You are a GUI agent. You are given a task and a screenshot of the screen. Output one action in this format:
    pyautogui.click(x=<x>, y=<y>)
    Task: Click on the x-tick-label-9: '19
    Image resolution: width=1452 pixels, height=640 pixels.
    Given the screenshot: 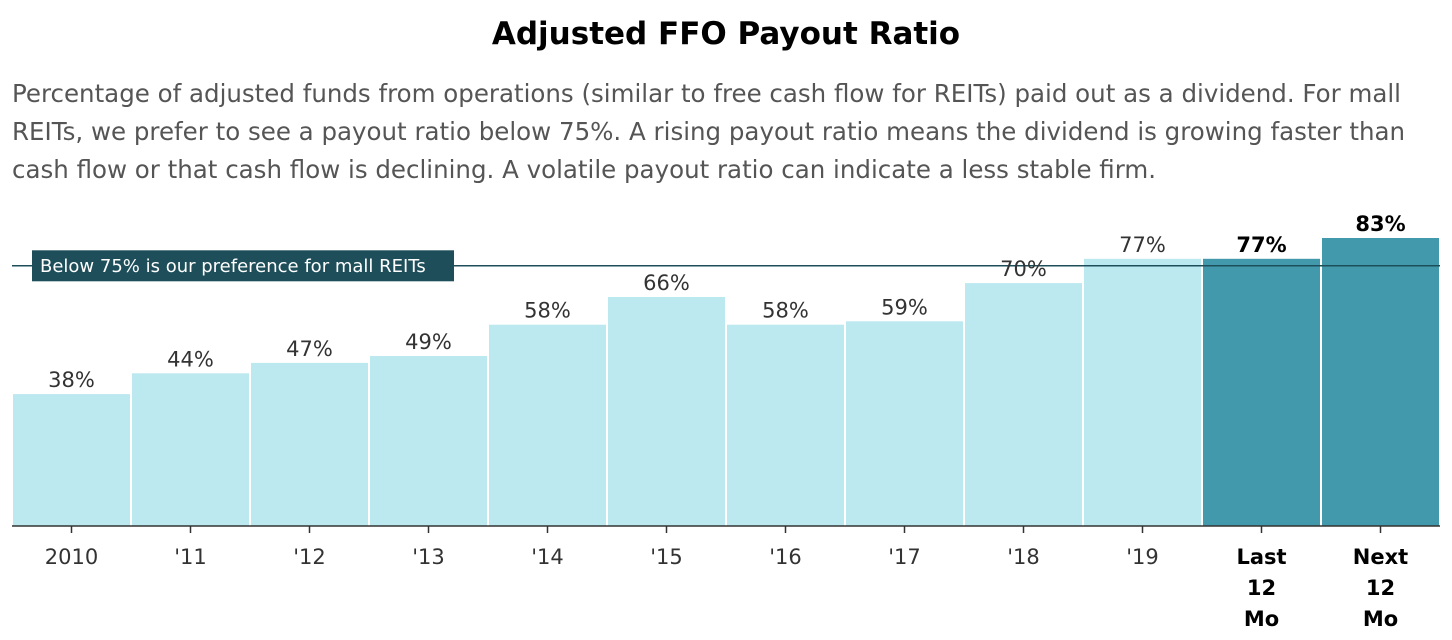 What is the action you would take?
    pyautogui.click(x=1142, y=557)
    